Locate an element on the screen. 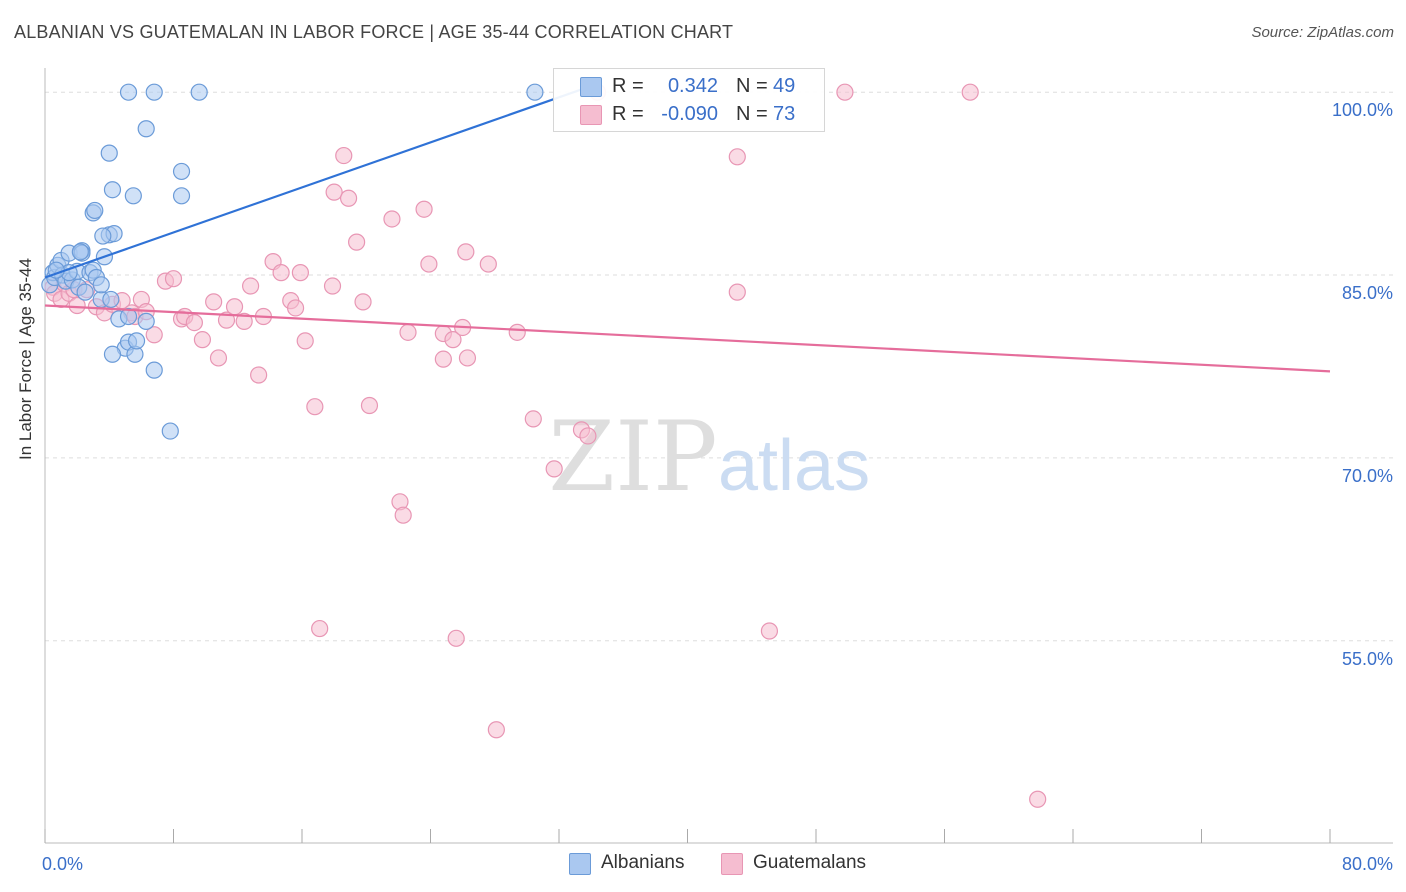 The height and width of the screenshot is (892, 1406). y-tick-label: 70.0% is located at coordinates (1367, 476).